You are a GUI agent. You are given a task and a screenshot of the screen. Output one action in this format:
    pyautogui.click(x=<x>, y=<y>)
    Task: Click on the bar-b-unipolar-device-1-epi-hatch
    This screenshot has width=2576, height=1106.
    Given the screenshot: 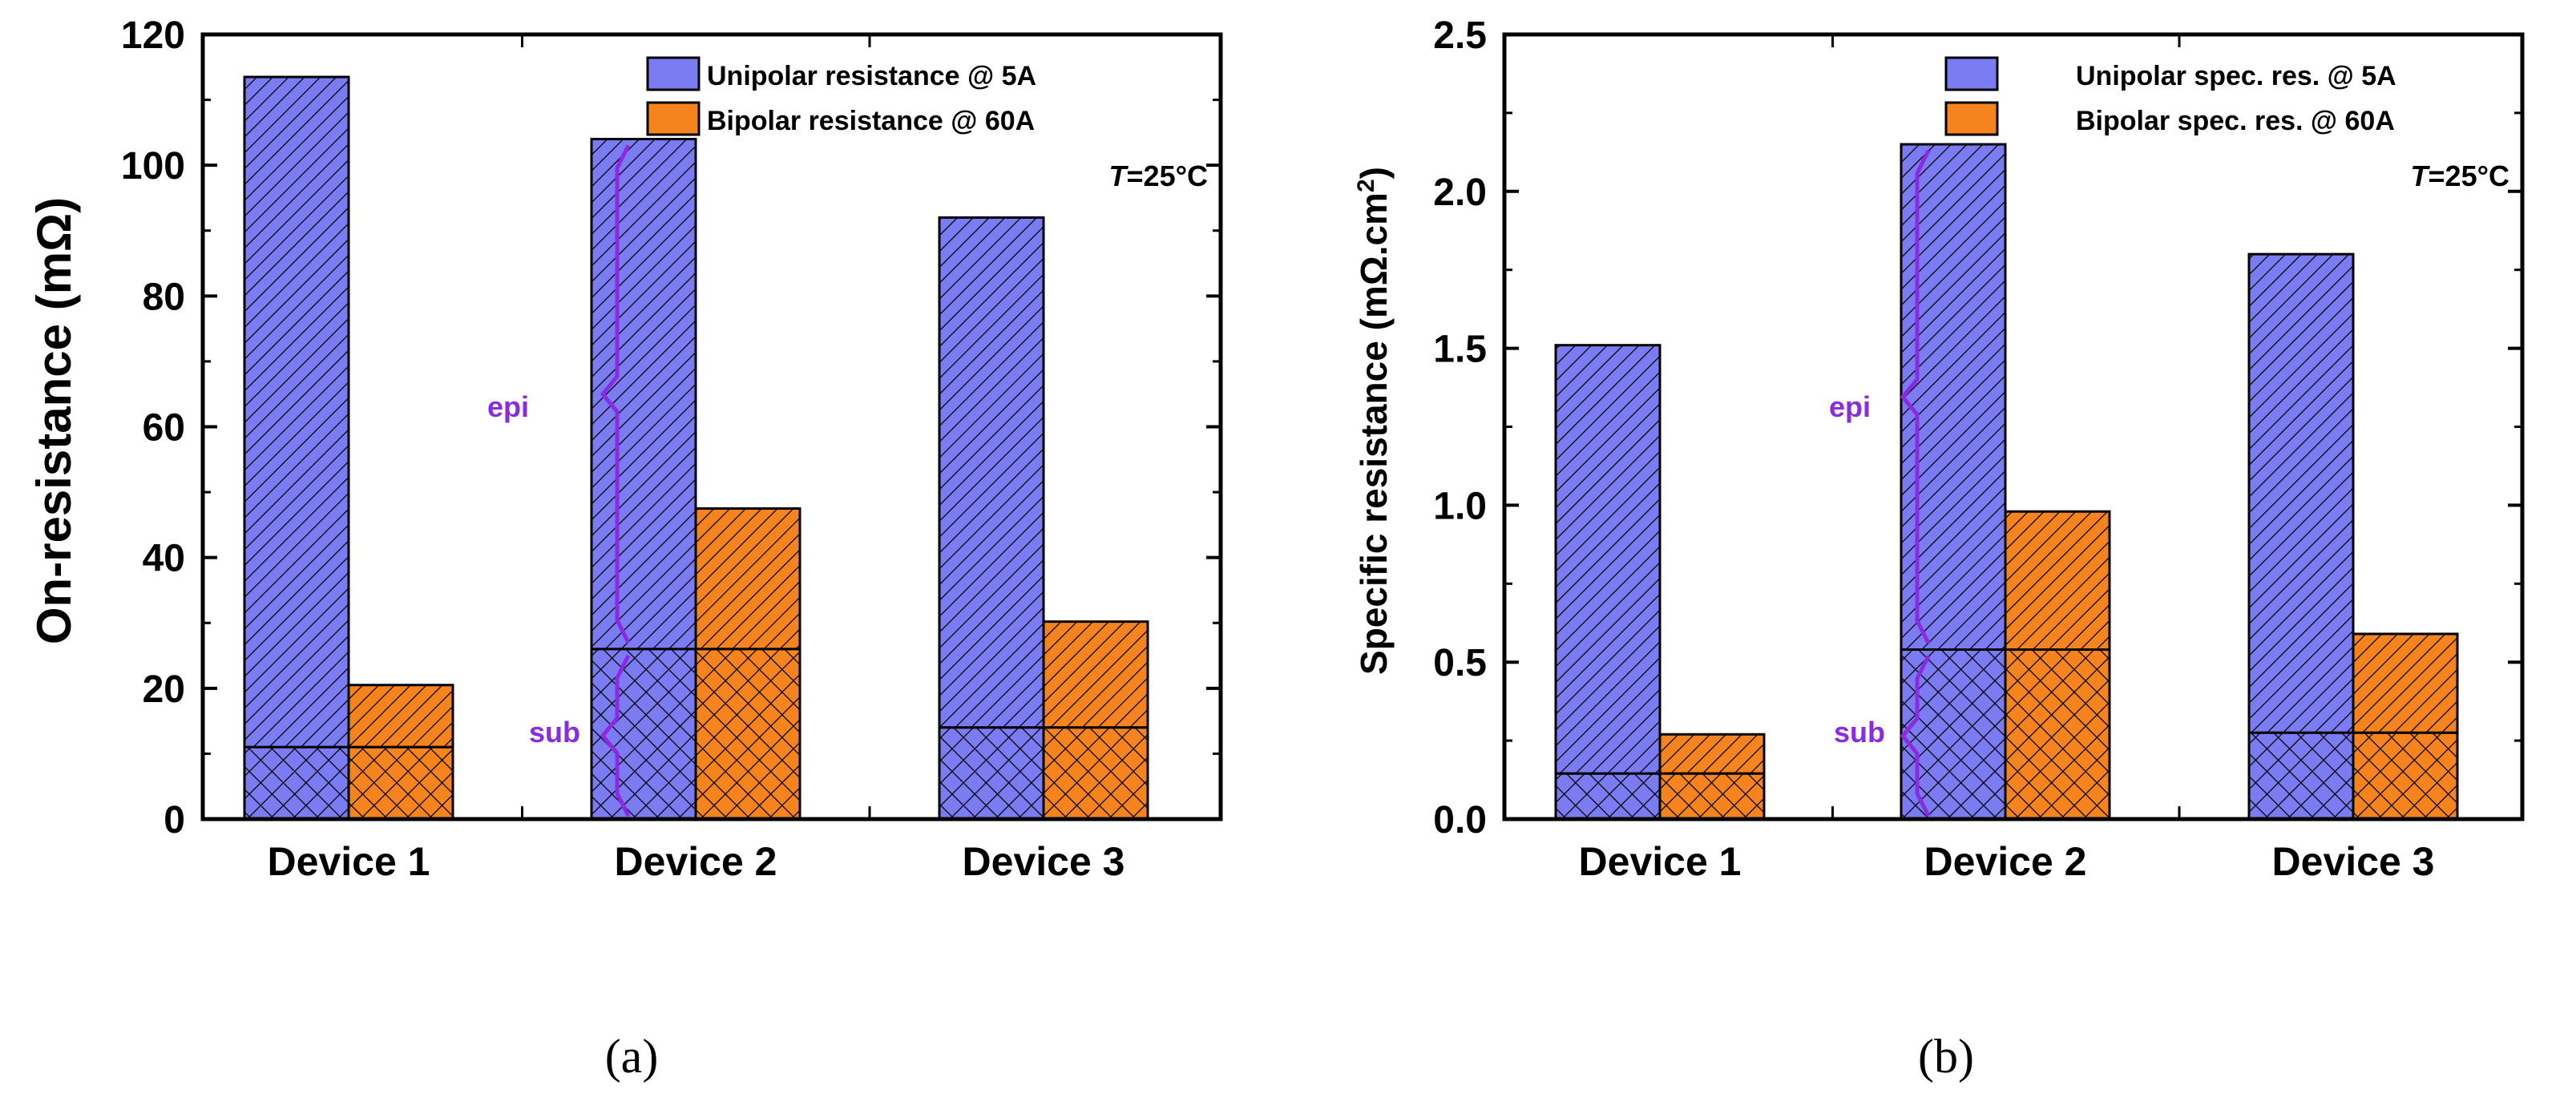 What is the action you would take?
    pyautogui.click(x=1607, y=559)
    